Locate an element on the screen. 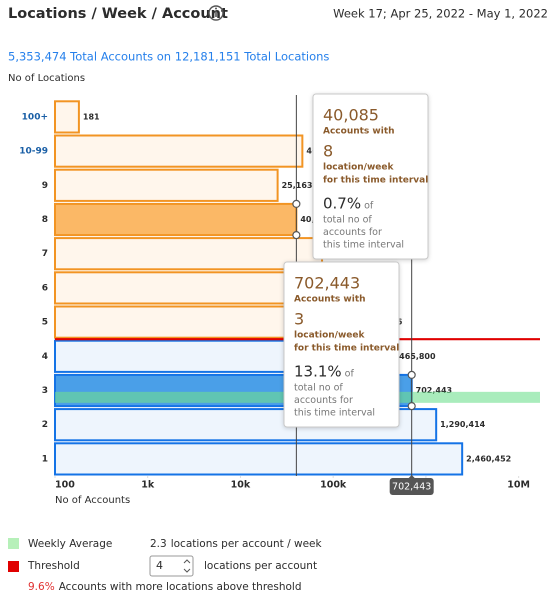  y-tick-label: 9 is located at coordinates (45, 186).